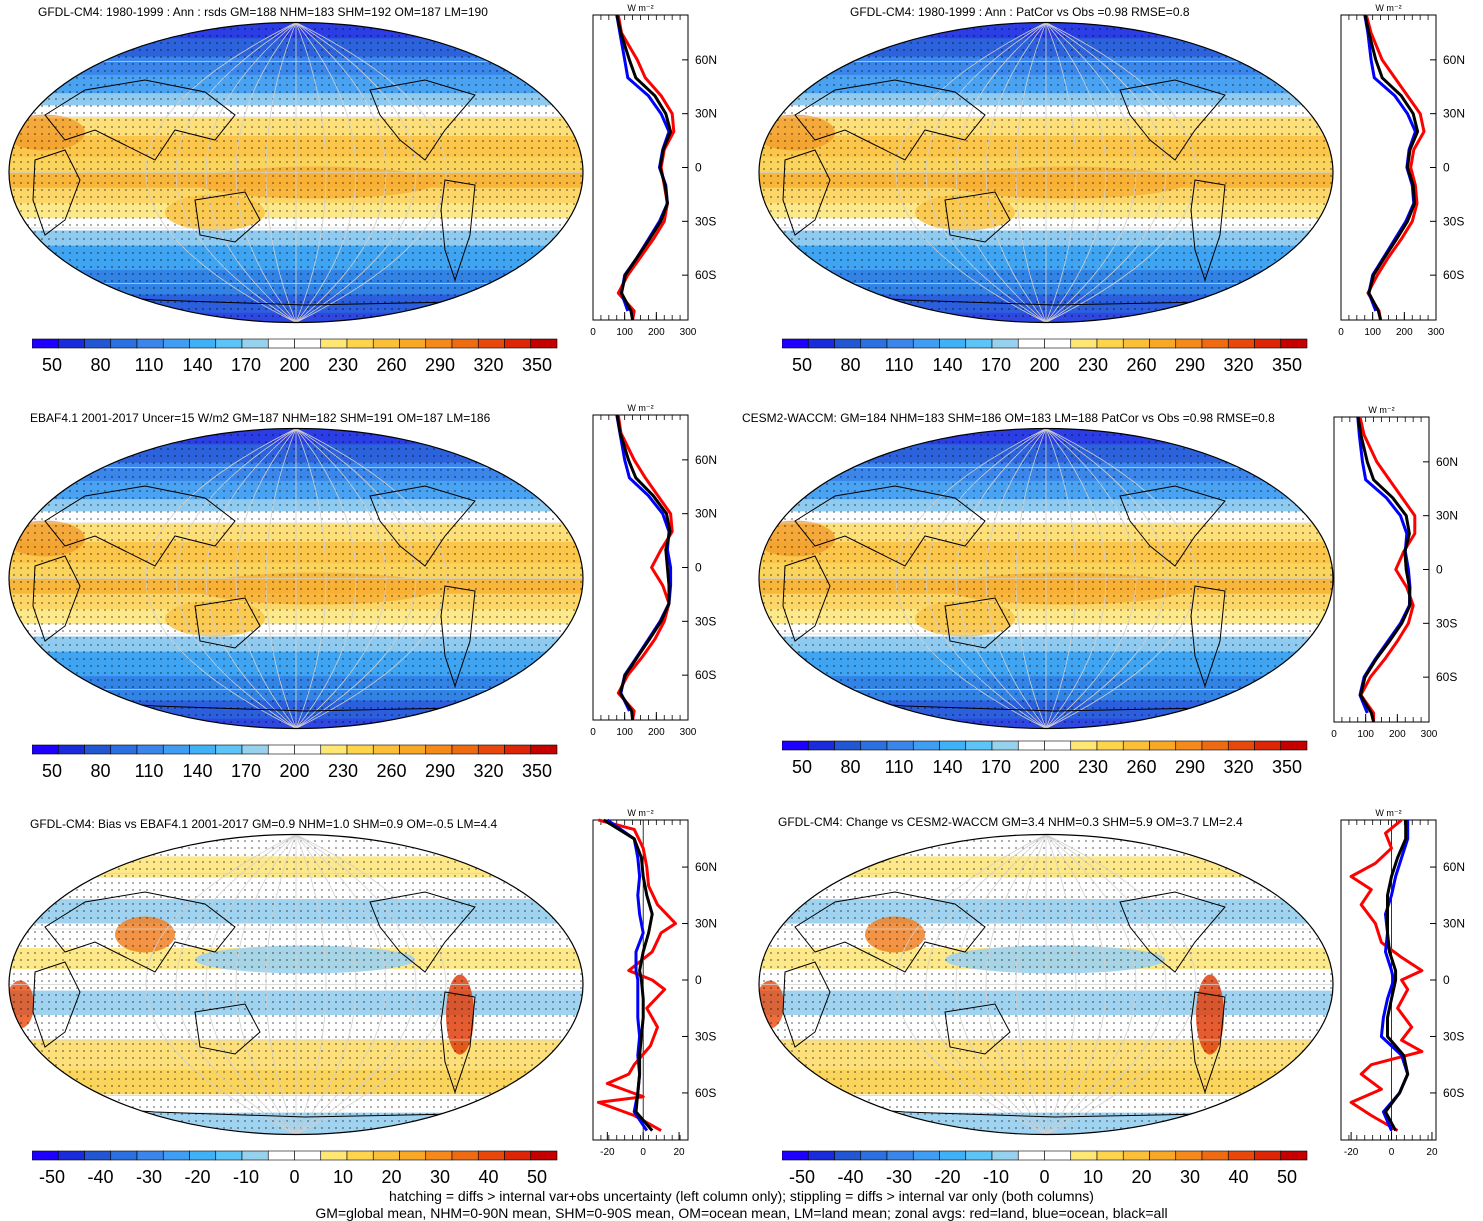 The height and width of the screenshot is (1221, 1483). I want to click on colorbar-label: 200, so click(1044, 767).